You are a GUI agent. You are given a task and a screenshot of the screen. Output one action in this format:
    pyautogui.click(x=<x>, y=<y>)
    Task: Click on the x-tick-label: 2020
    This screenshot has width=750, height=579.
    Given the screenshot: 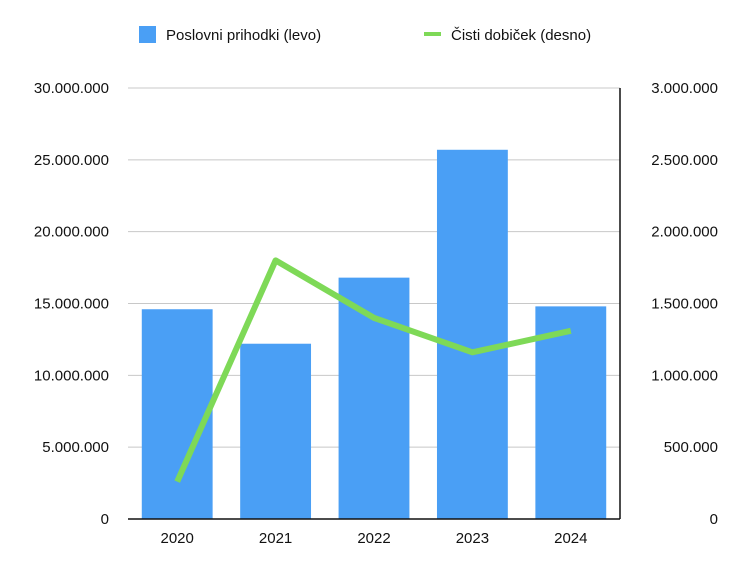 What is the action you would take?
    pyautogui.click(x=177, y=538)
    